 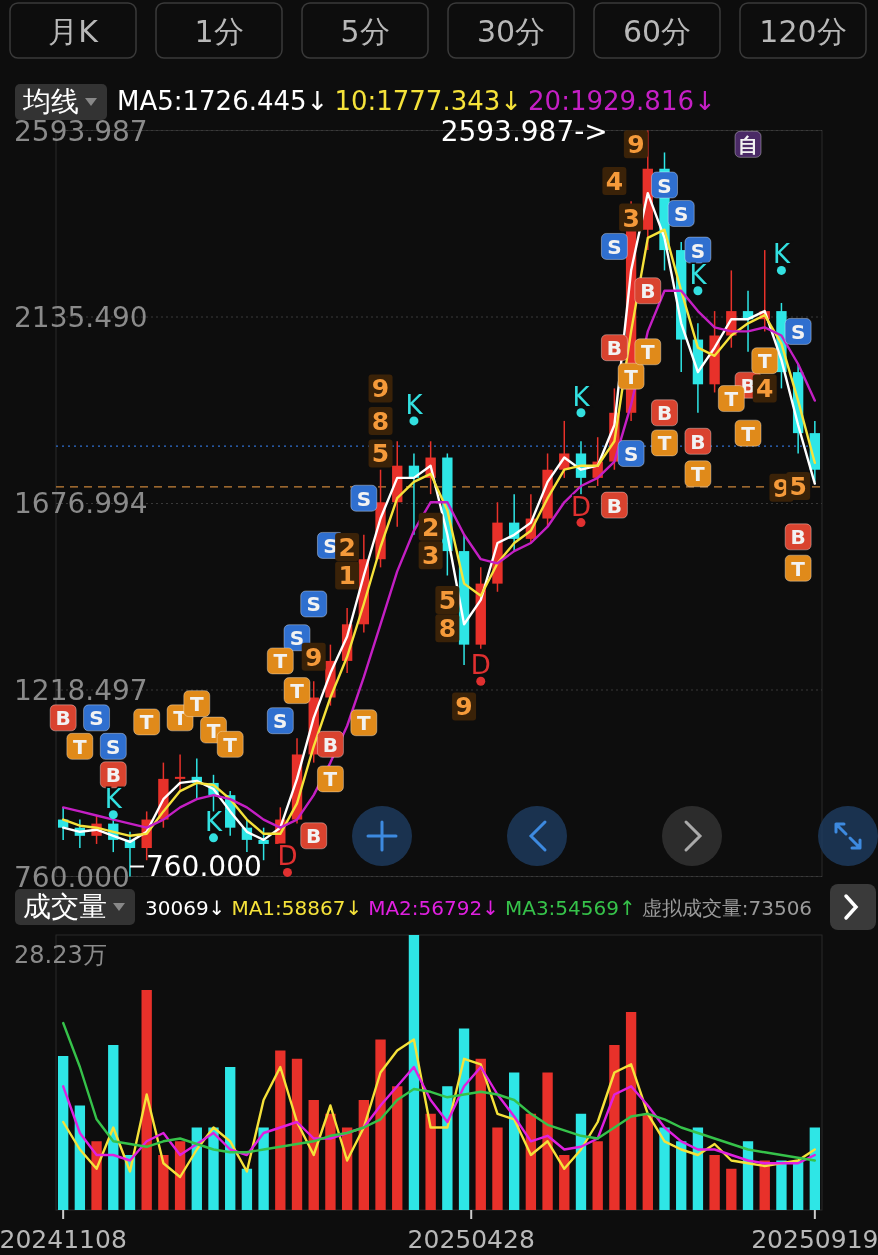 I want to click on text: 20:1929.816↓, so click(x=622, y=101).